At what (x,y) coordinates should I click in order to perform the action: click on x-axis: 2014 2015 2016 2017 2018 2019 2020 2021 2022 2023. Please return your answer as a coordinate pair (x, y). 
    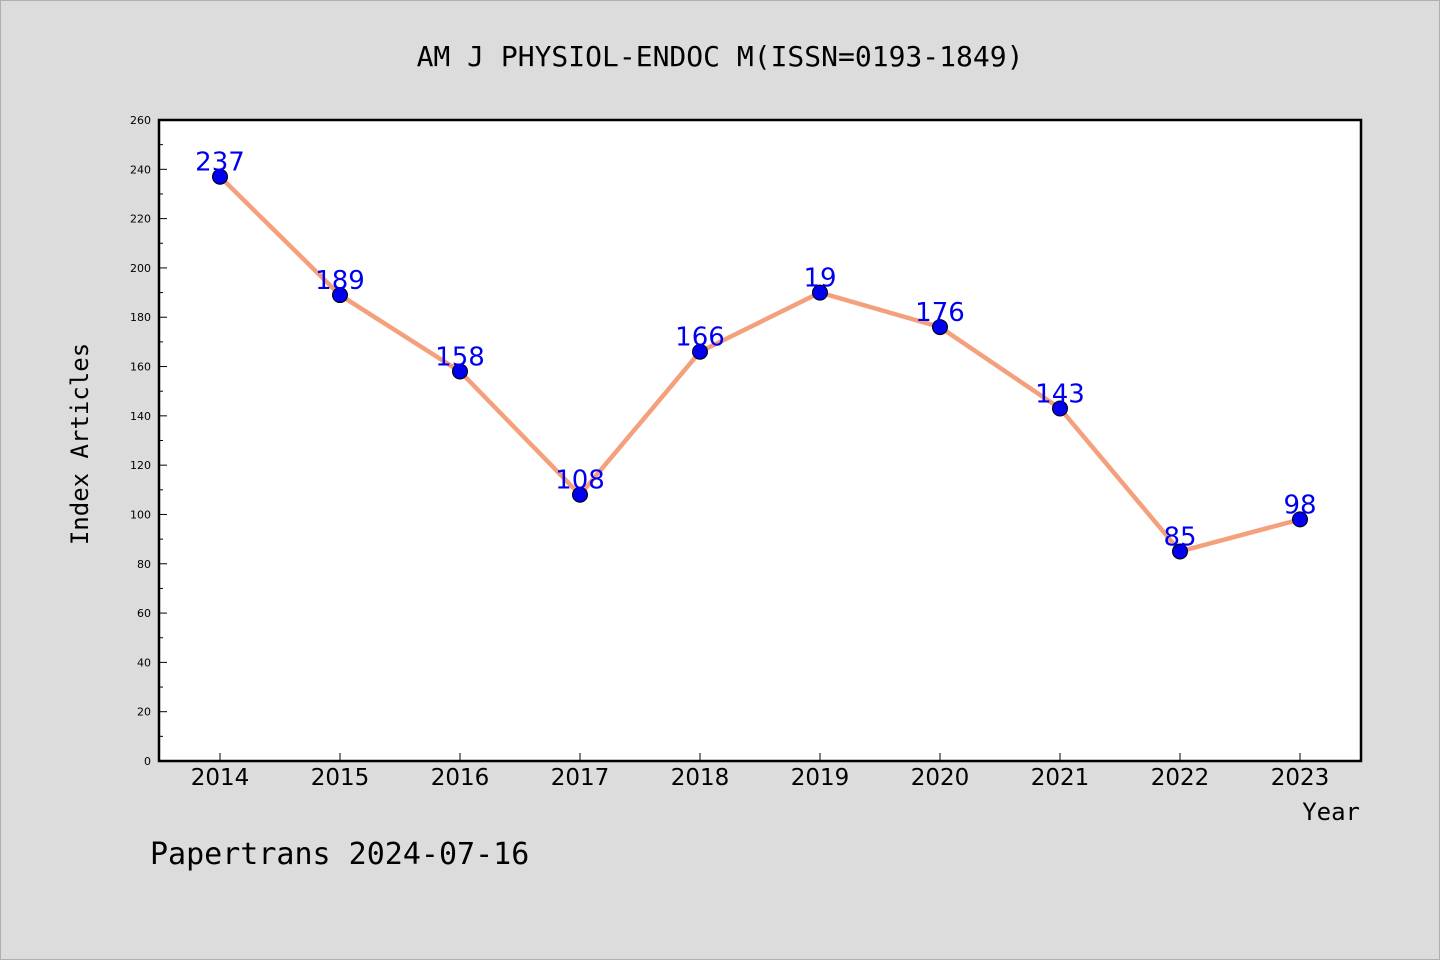
    Looking at the image, I should click on (760, 772).